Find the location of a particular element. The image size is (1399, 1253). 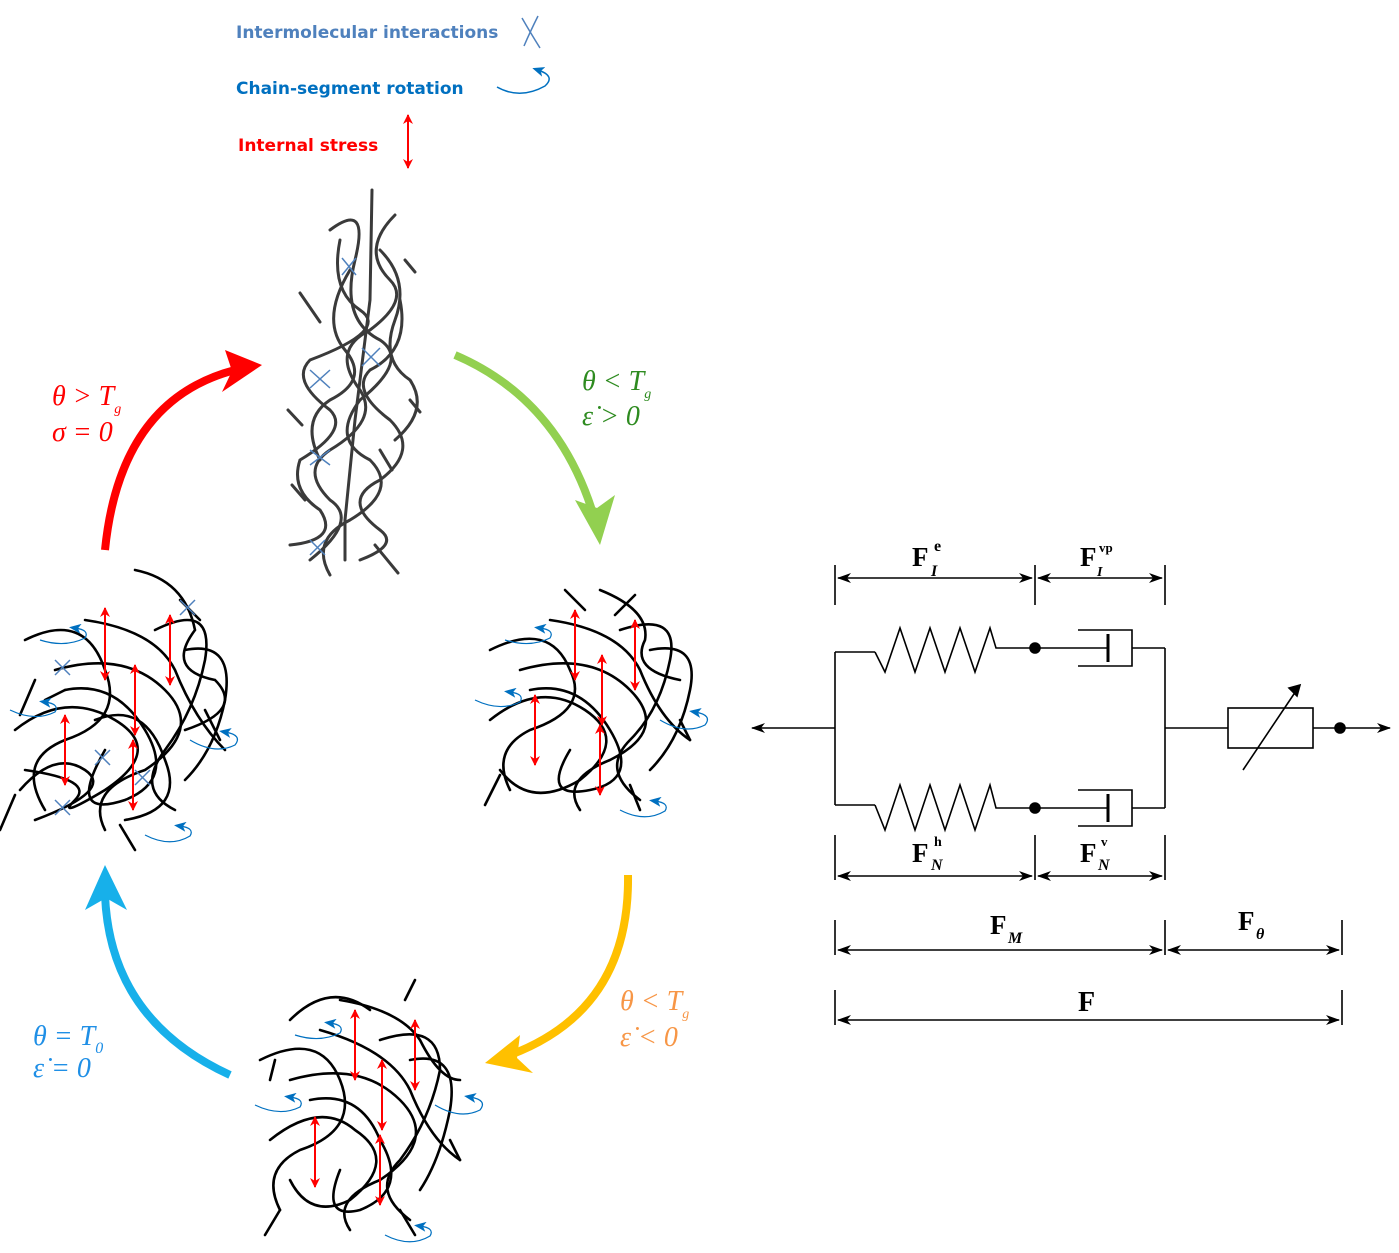

condition-bottom-right-line1: θ < Tg is located at coordinates (654, 1004).